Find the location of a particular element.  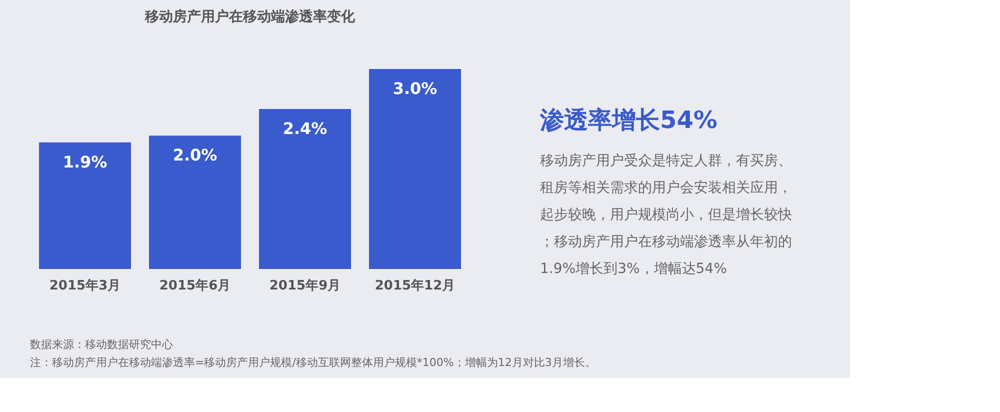

data-label: 3.0% is located at coordinates (415, 88).